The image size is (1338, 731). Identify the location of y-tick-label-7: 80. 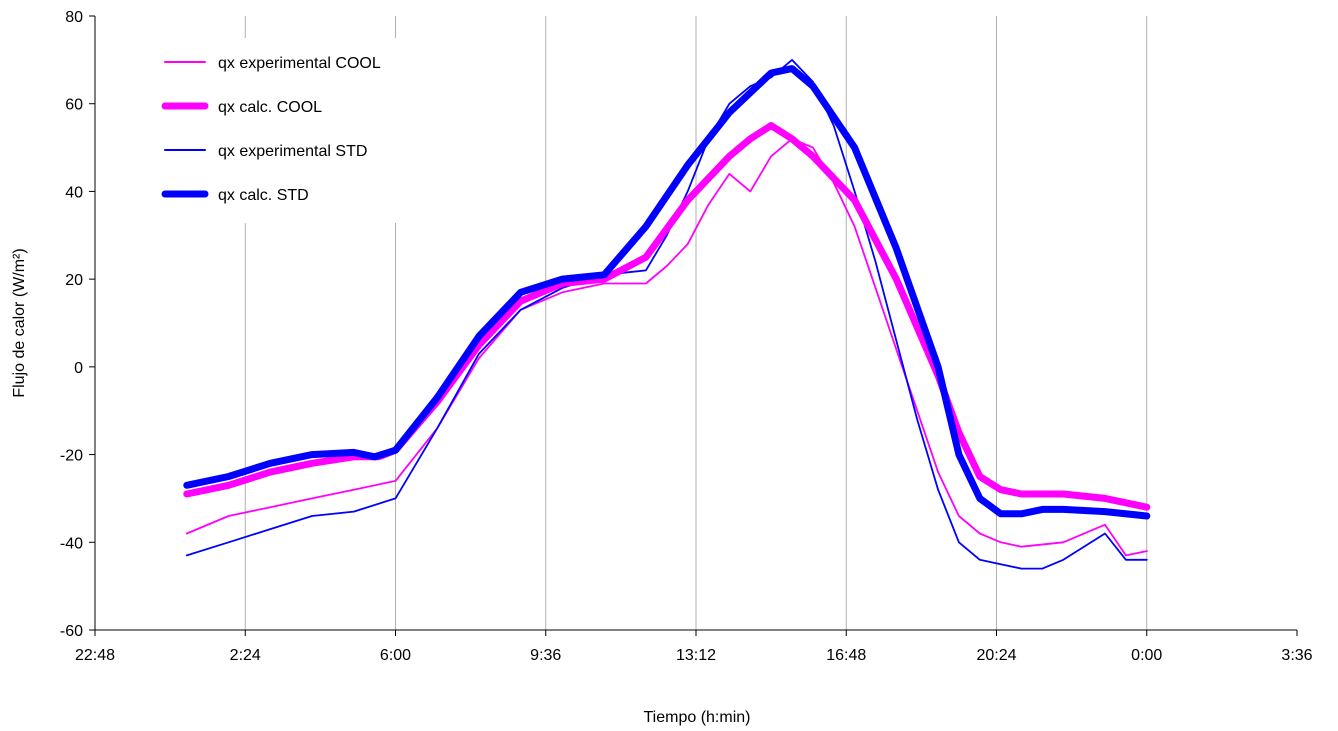
(74, 17).